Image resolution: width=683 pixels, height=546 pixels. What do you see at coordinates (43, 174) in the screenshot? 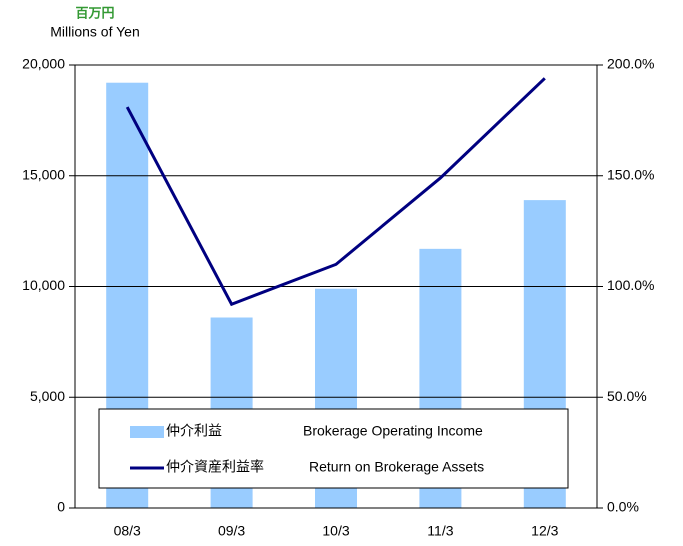
I see `y-tick-label: 15,000` at bounding box center [43, 174].